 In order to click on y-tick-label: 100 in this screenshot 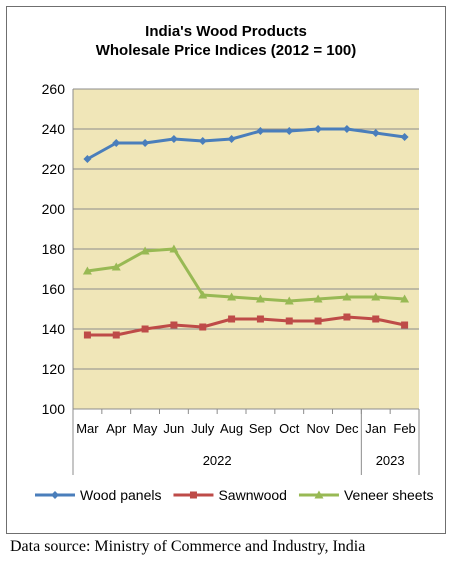, I will do `click(54, 409)`.